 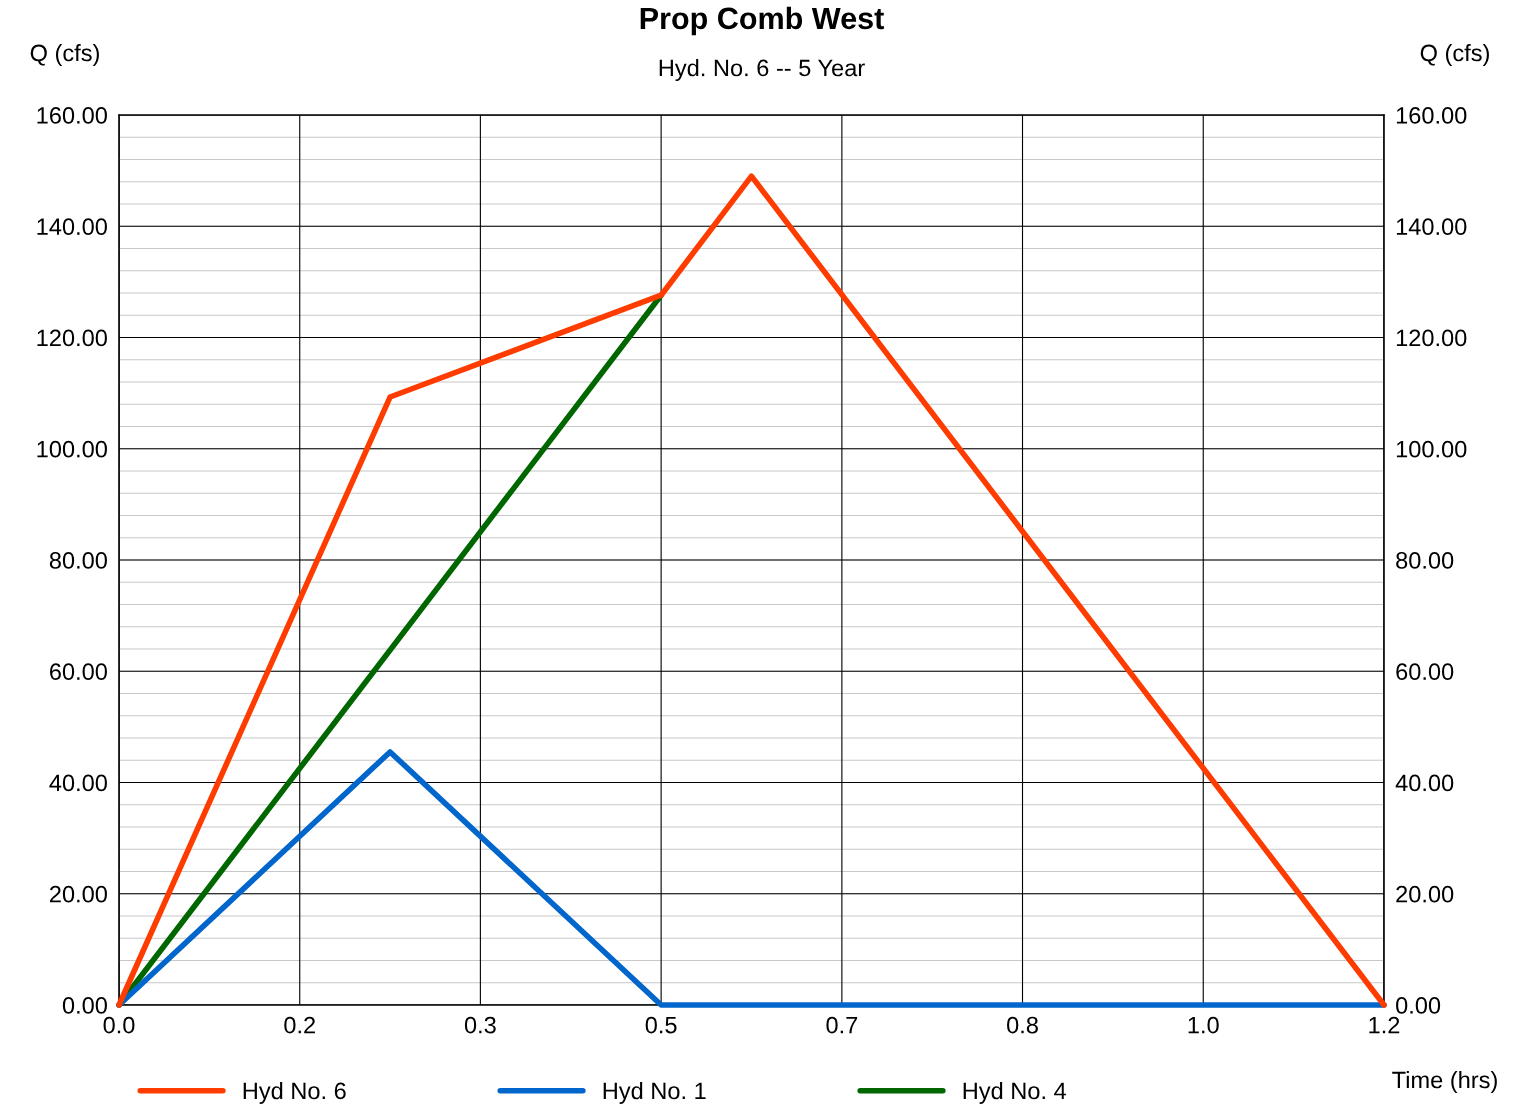 What do you see at coordinates (64, 55) in the screenshot?
I see `y-axis-title: Q (cfs)` at bounding box center [64, 55].